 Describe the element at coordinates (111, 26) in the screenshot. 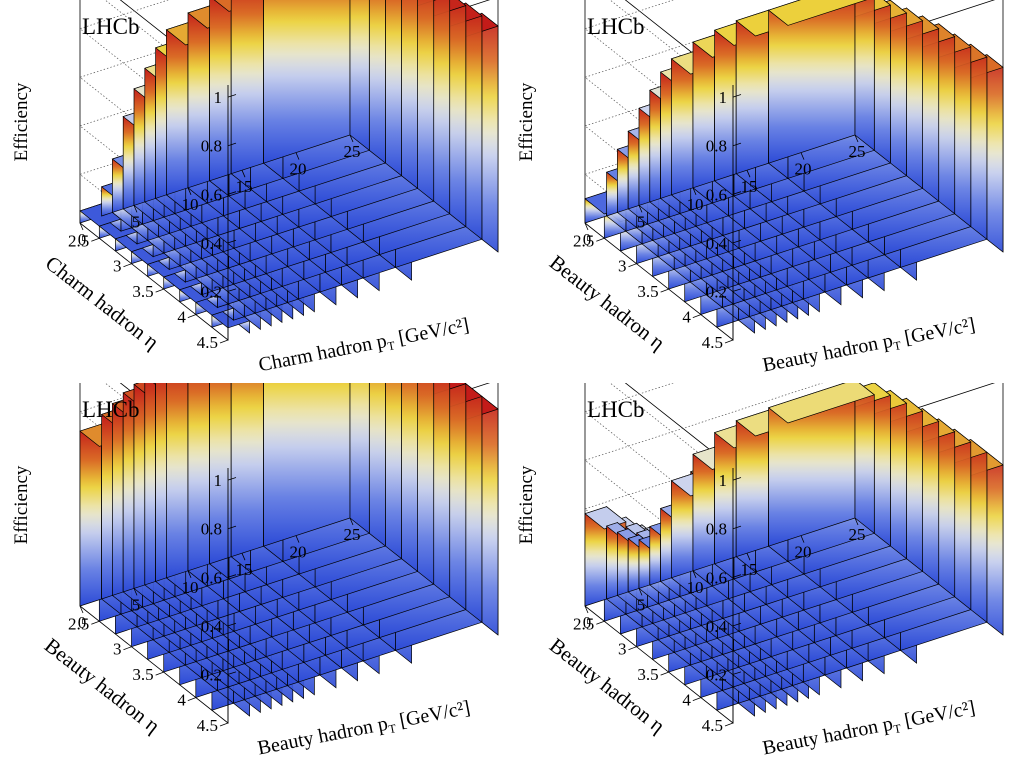

I see `experiment-label: LHCb` at that location.